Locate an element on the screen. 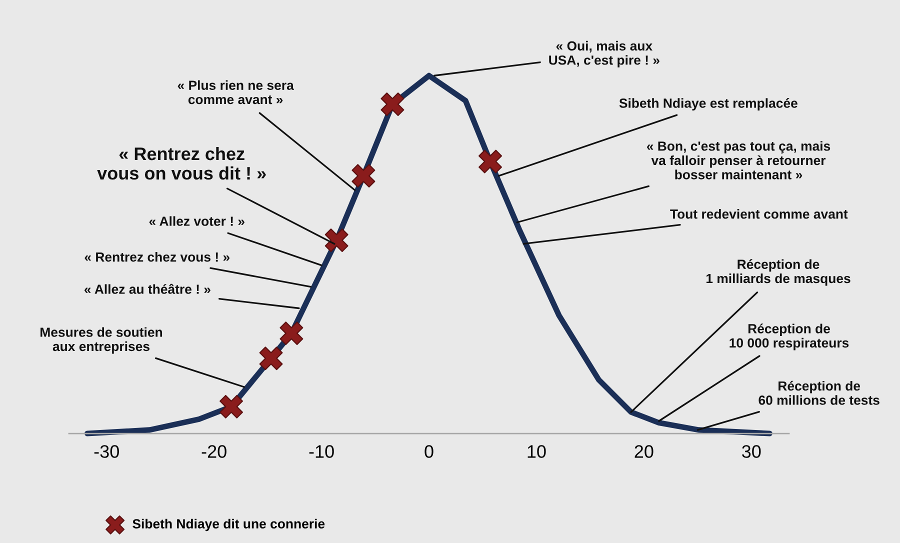 The width and height of the screenshot is (900, 543). annotation: Tout redevient comme avant is located at coordinates (759, 214).